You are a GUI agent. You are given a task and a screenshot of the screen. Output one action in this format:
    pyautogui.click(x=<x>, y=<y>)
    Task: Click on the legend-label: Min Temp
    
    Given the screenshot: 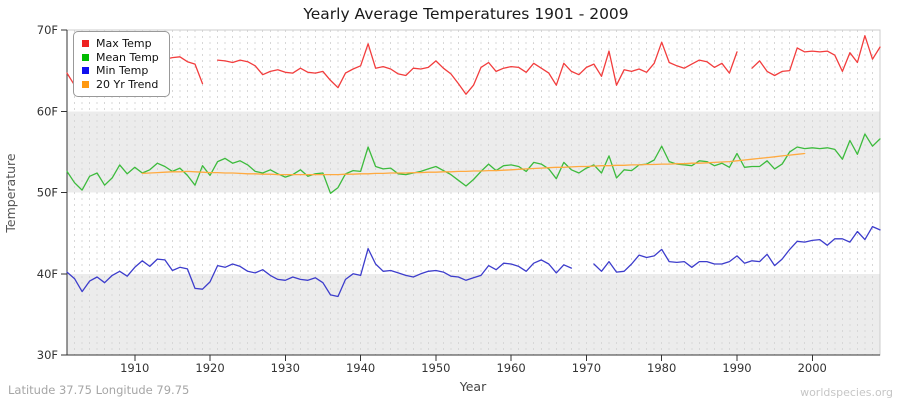 What is the action you would take?
    pyautogui.click(x=122, y=70)
    